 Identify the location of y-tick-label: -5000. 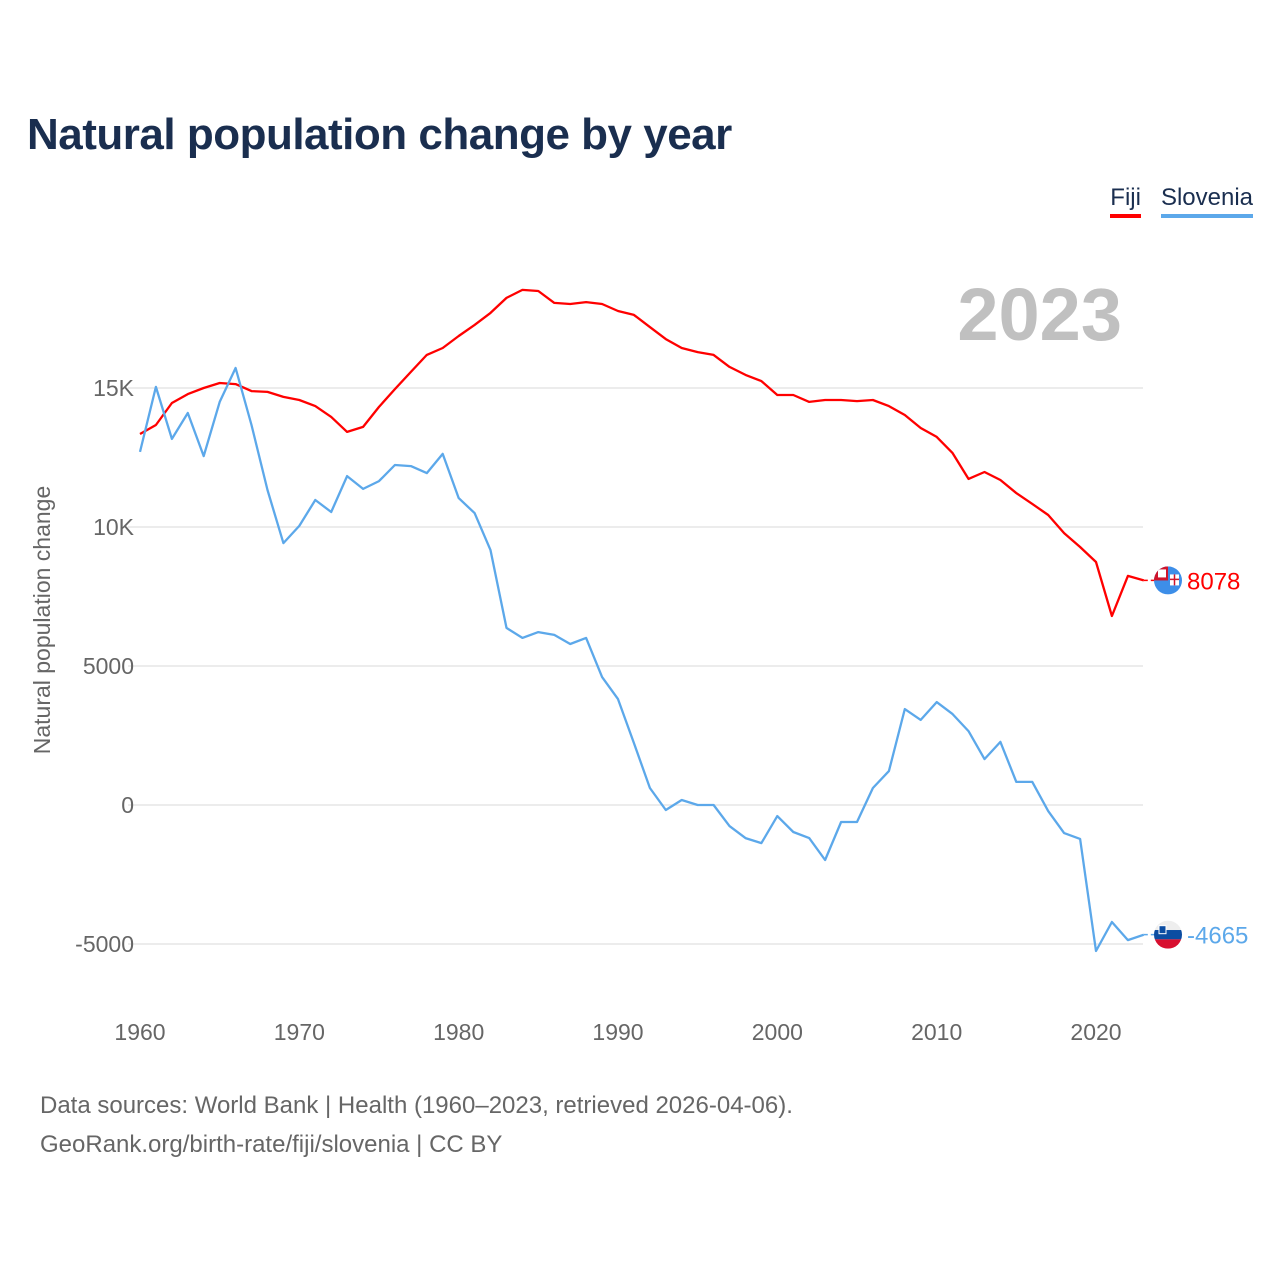
(104, 944).